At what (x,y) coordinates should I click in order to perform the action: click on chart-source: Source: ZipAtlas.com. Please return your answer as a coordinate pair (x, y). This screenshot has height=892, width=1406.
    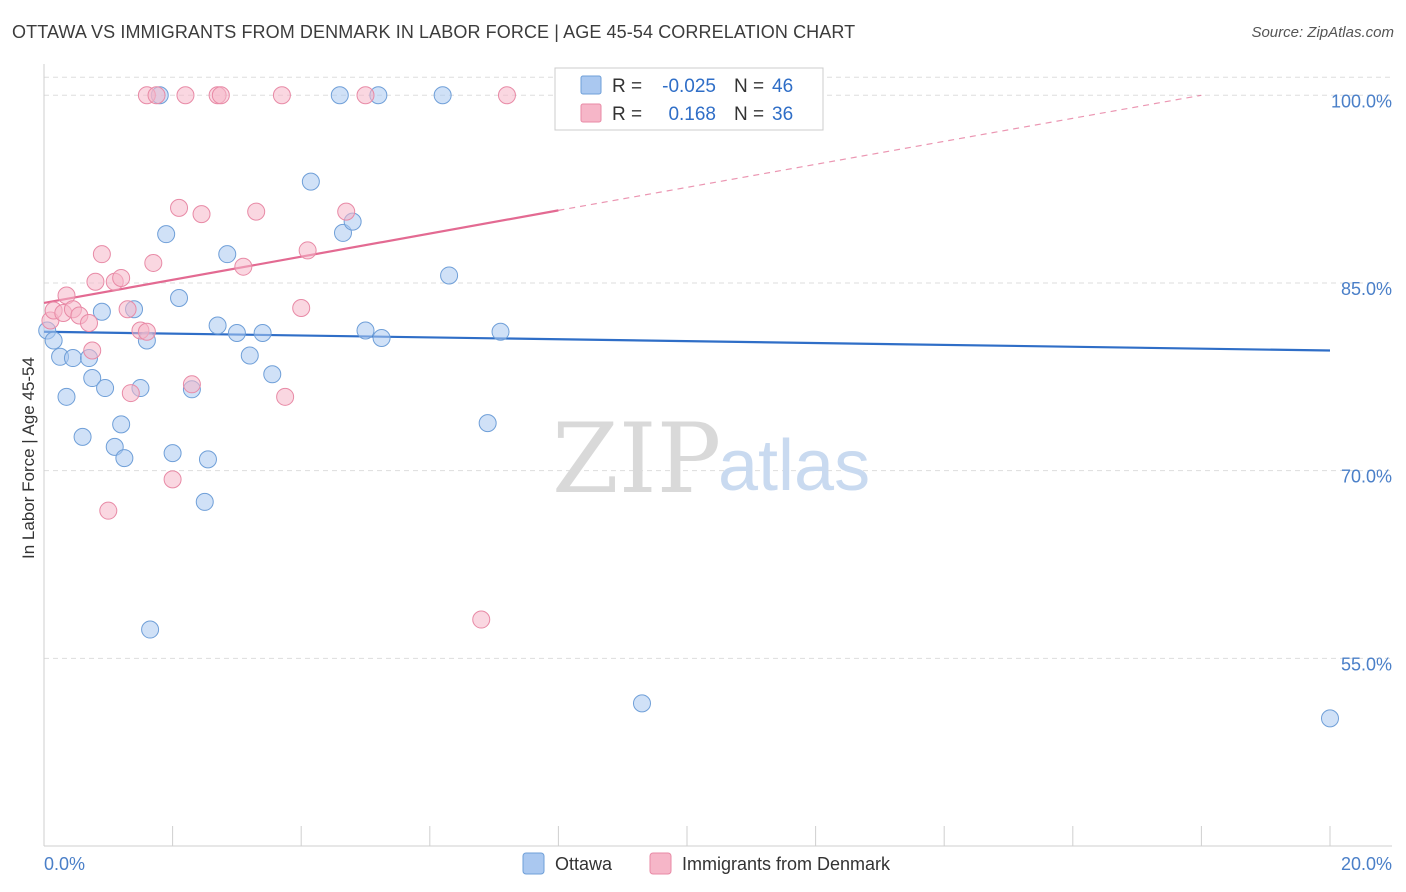
    Looking at the image, I should click on (1322, 32).